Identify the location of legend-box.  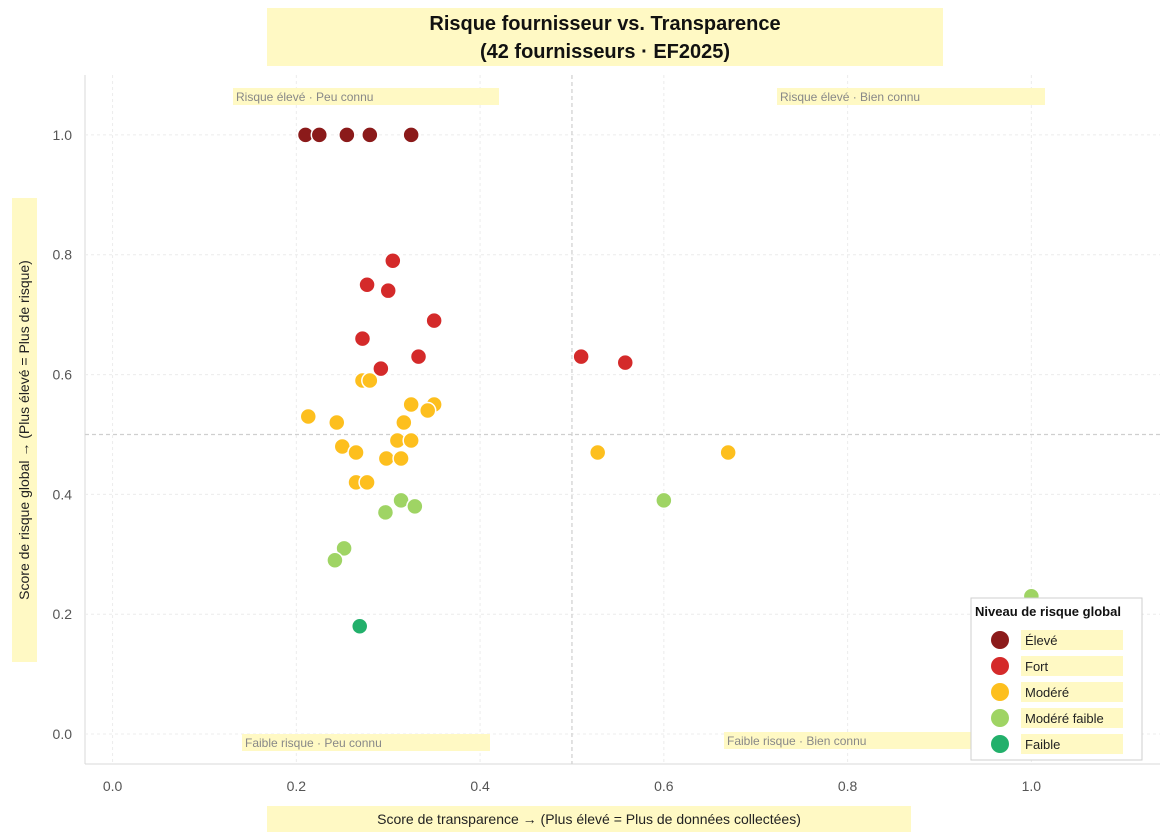
(1056, 679).